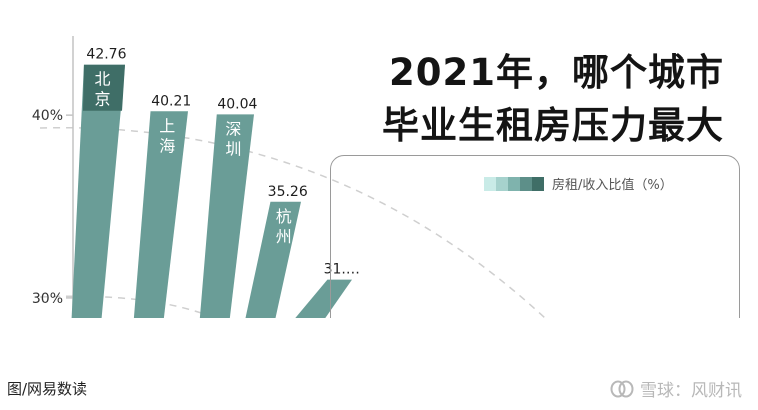 The image size is (758, 410). I want to click on bar-data-label: 40.04, so click(237, 104).